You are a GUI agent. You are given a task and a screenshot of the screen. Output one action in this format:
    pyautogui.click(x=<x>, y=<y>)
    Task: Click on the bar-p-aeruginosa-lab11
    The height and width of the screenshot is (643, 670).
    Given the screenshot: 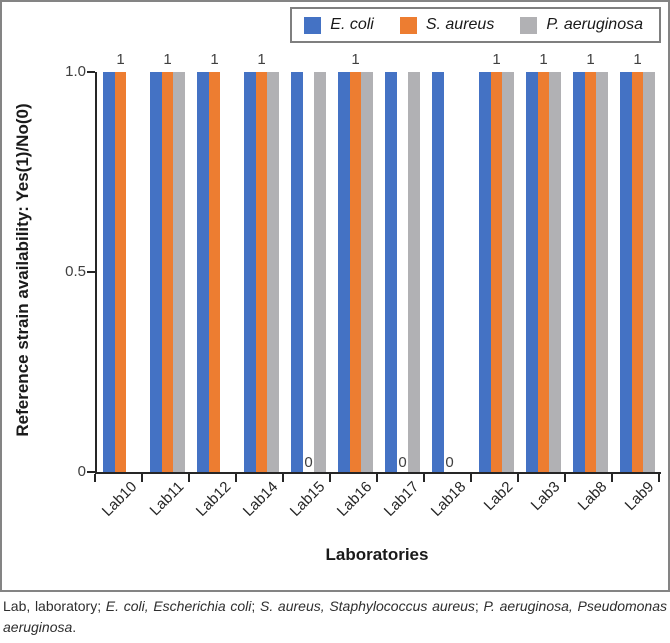 What is the action you would take?
    pyautogui.click(x=179, y=272)
    